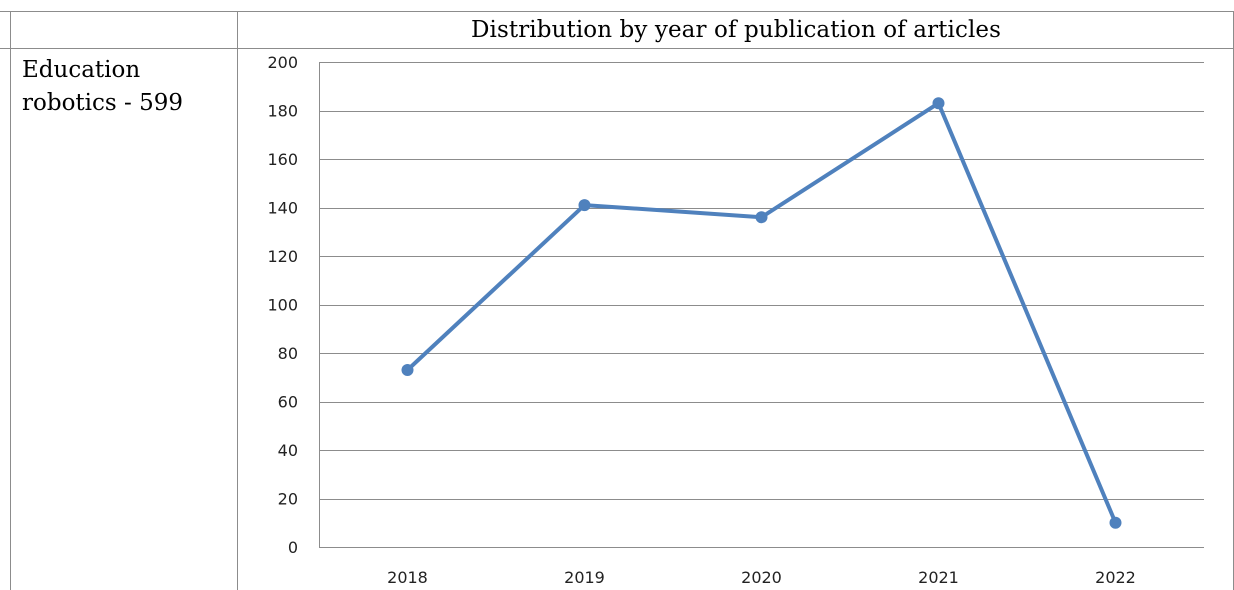 This screenshot has width=1234, height=590. What do you see at coordinates (761, 217) in the screenshot?
I see `data-point-2020` at bounding box center [761, 217].